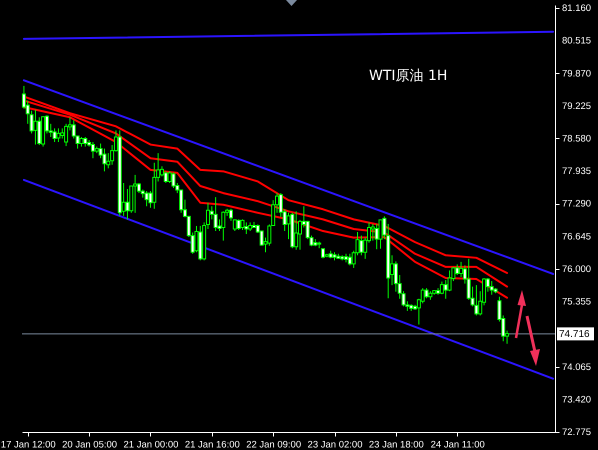  I want to click on y-tick-label: 77.935, so click(577, 172).